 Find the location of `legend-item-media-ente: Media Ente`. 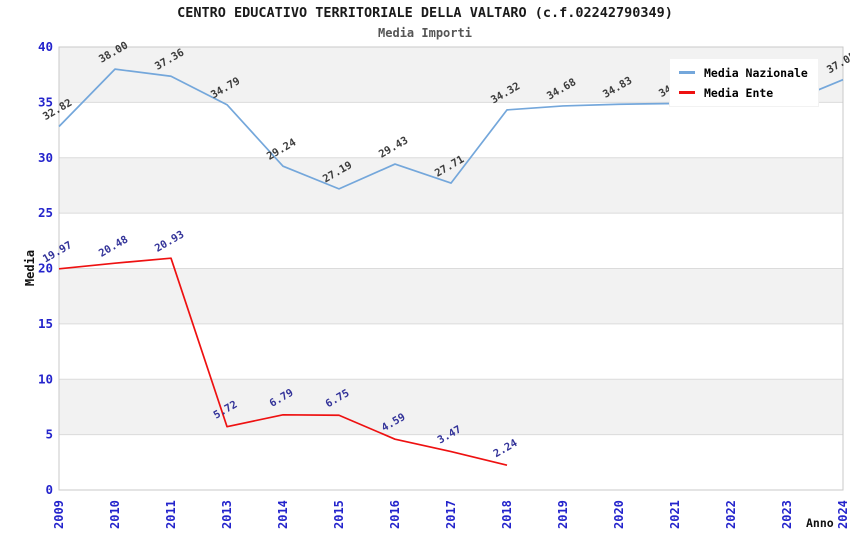

legend-item-media-ente: Media Ente is located at coordinates (743, 92).